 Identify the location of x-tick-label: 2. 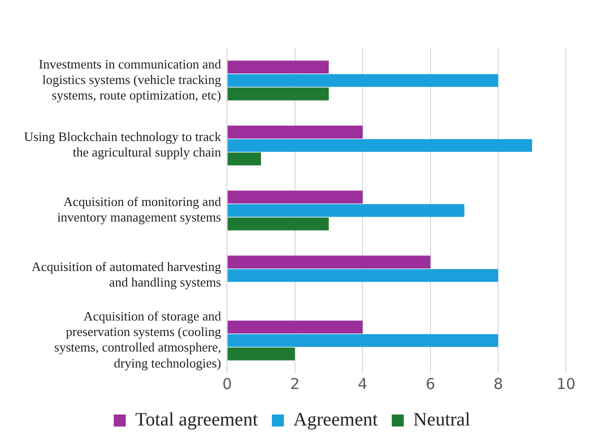
(295, 383).